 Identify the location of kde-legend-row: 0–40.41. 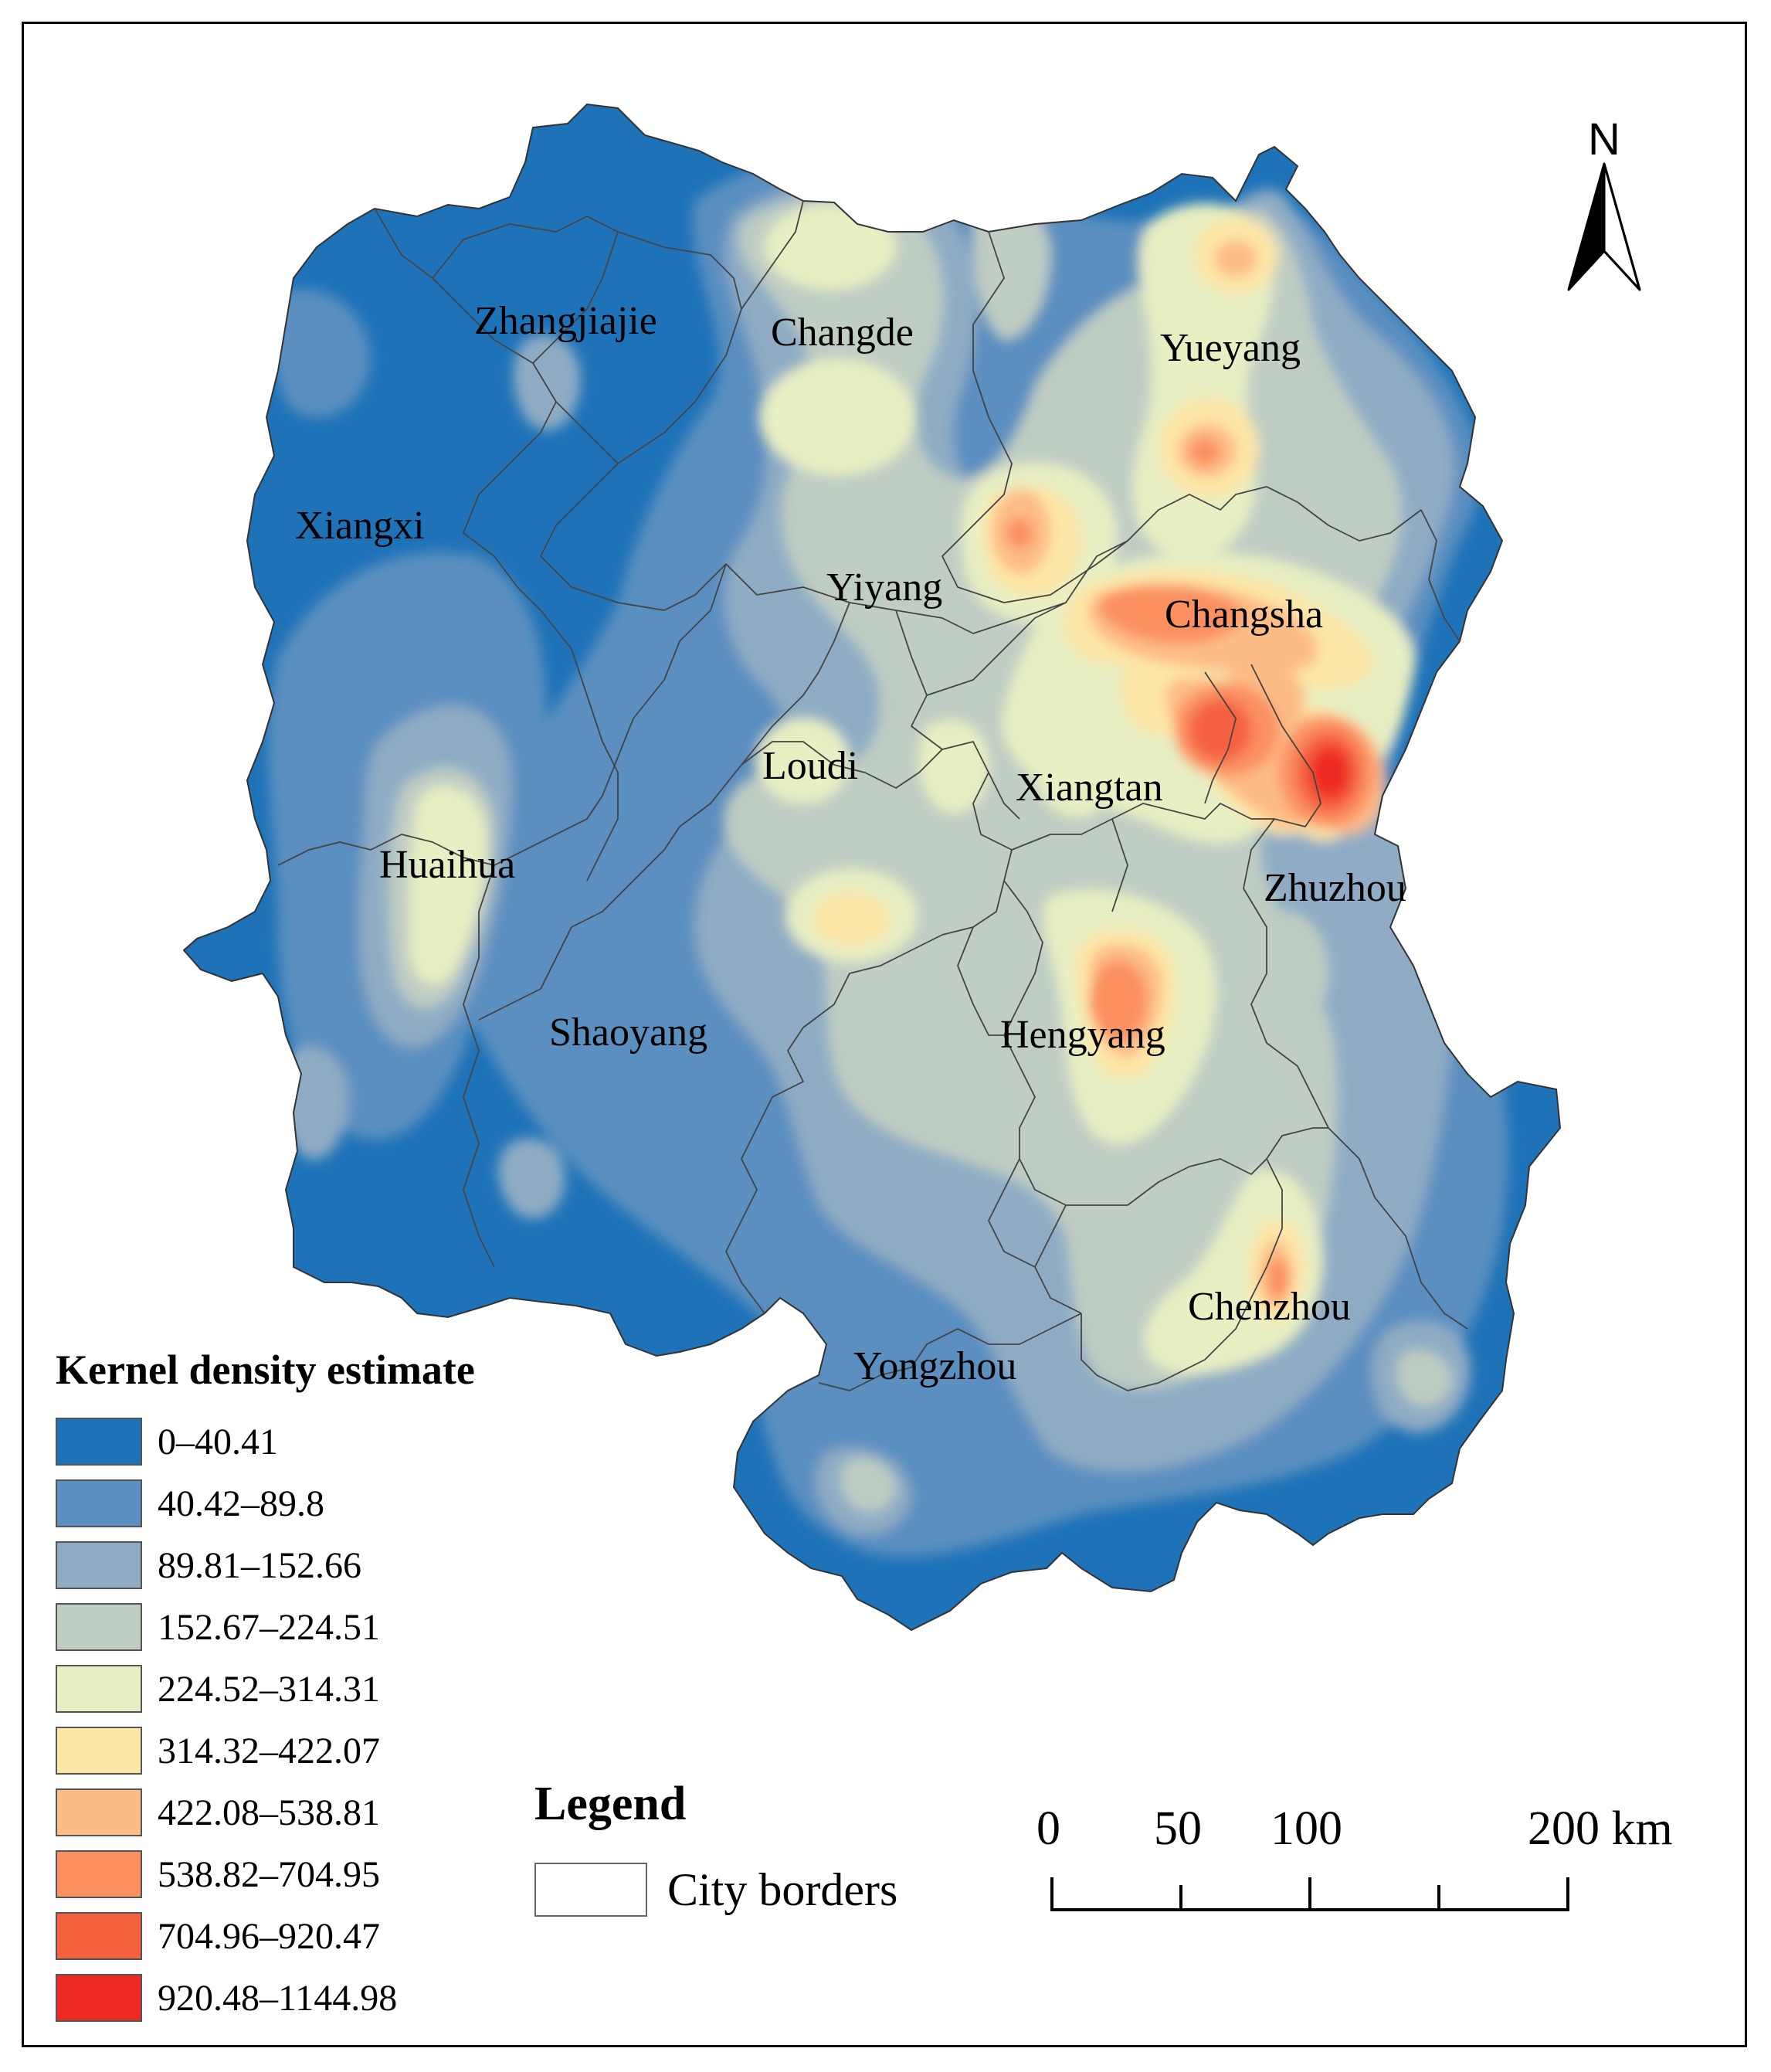
(265, 1441).